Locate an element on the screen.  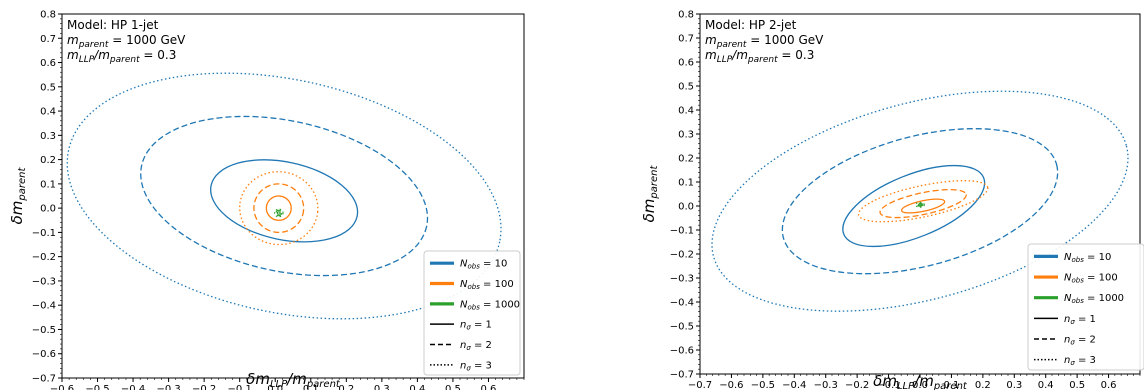
annotation-model: Model: HP 1-jet is located at coordinates (113, 25).